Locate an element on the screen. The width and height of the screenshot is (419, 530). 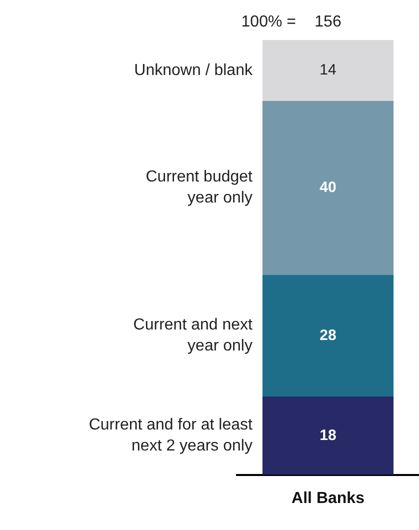
series-label: Current and next year only is located at coordinates (193, 335).